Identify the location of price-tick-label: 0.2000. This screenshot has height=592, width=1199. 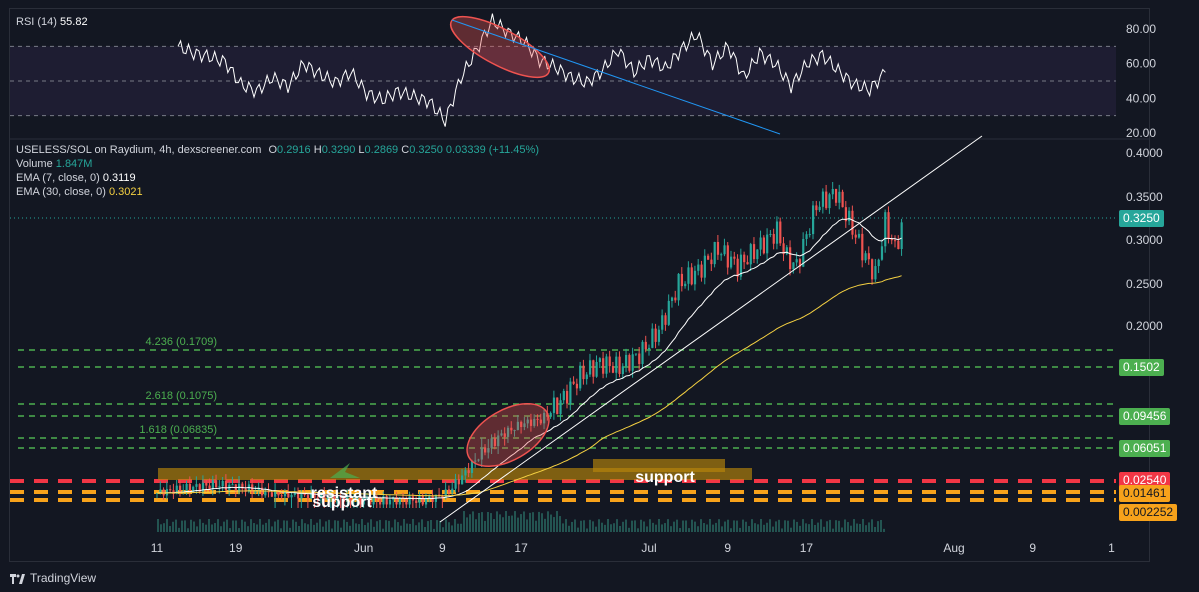
(1144, 326).